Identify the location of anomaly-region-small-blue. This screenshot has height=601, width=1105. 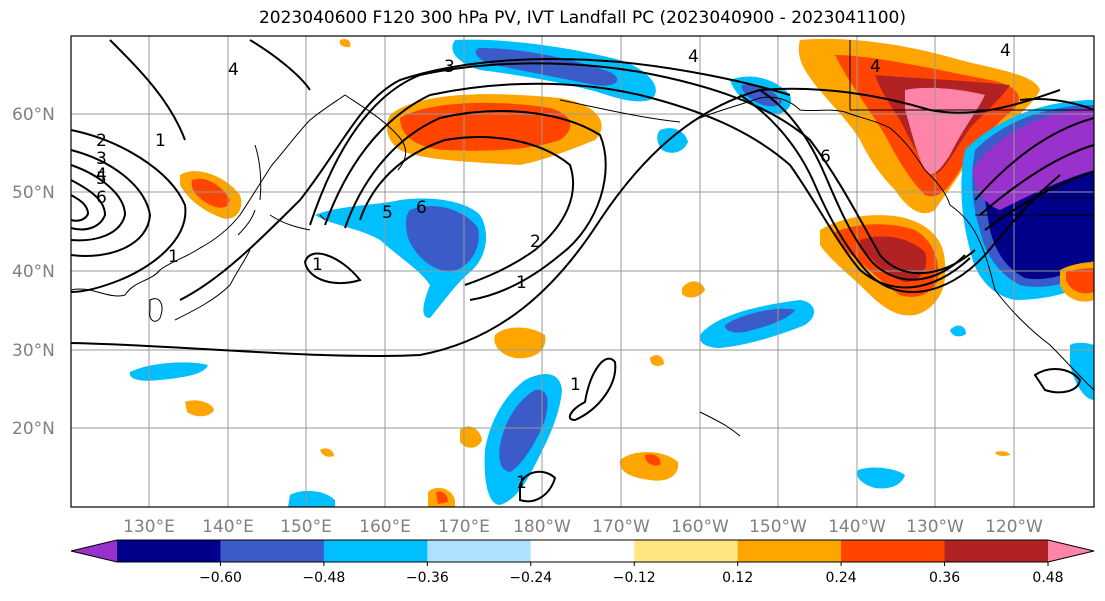
(672, 140).